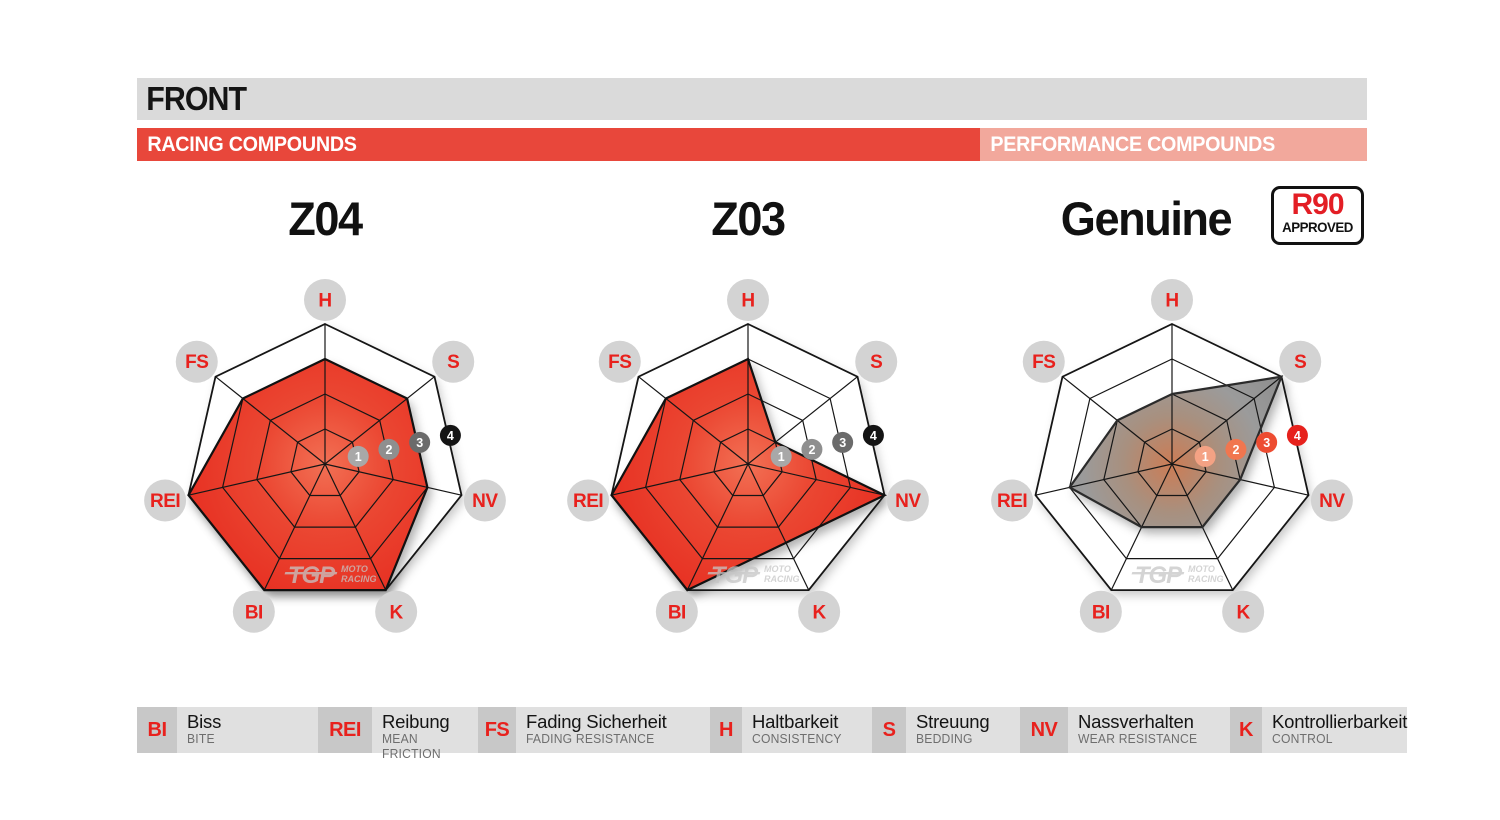 The width and height of the screenshot is (1500, 820). I want to click on legend-en-s: BEDDING, so click(944, 739).